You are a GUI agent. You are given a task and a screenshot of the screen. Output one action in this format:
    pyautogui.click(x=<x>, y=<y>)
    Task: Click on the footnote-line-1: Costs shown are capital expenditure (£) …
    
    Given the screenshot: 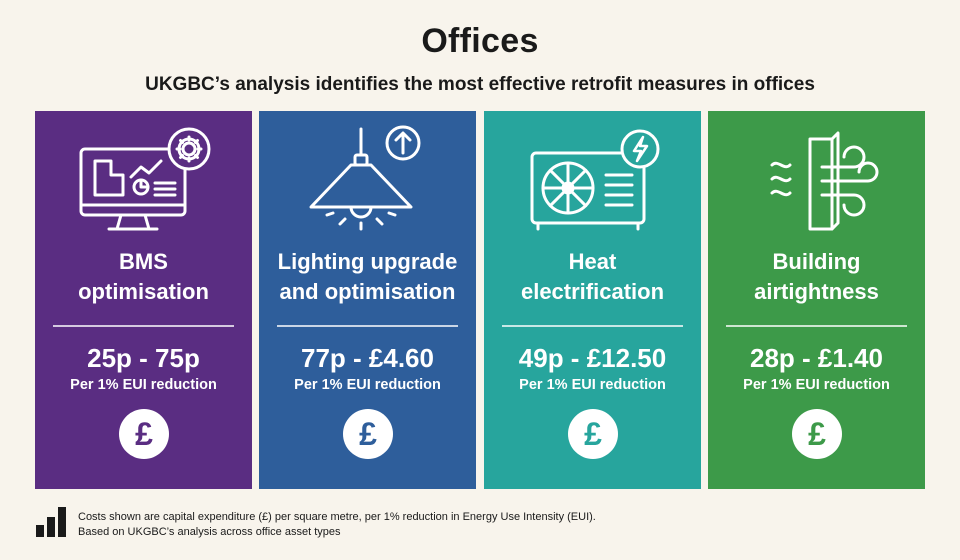 What is the action you would take?
    pyautogui.click(x=337, y=517)
    